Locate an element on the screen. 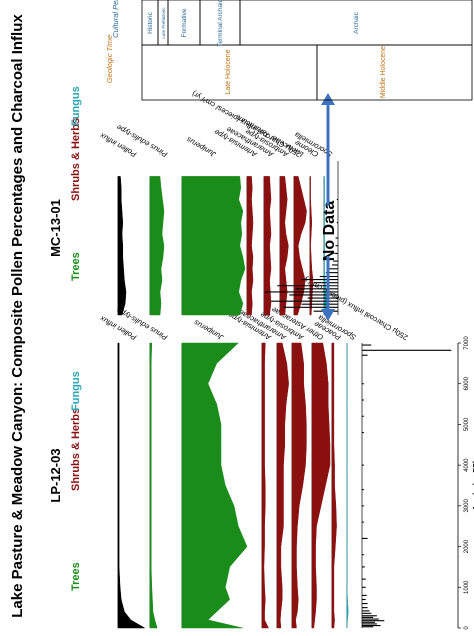 Image resolution: width=474 pixels, height=636 pixels. no-data-region: No Data is located at coordinates (329, 207).